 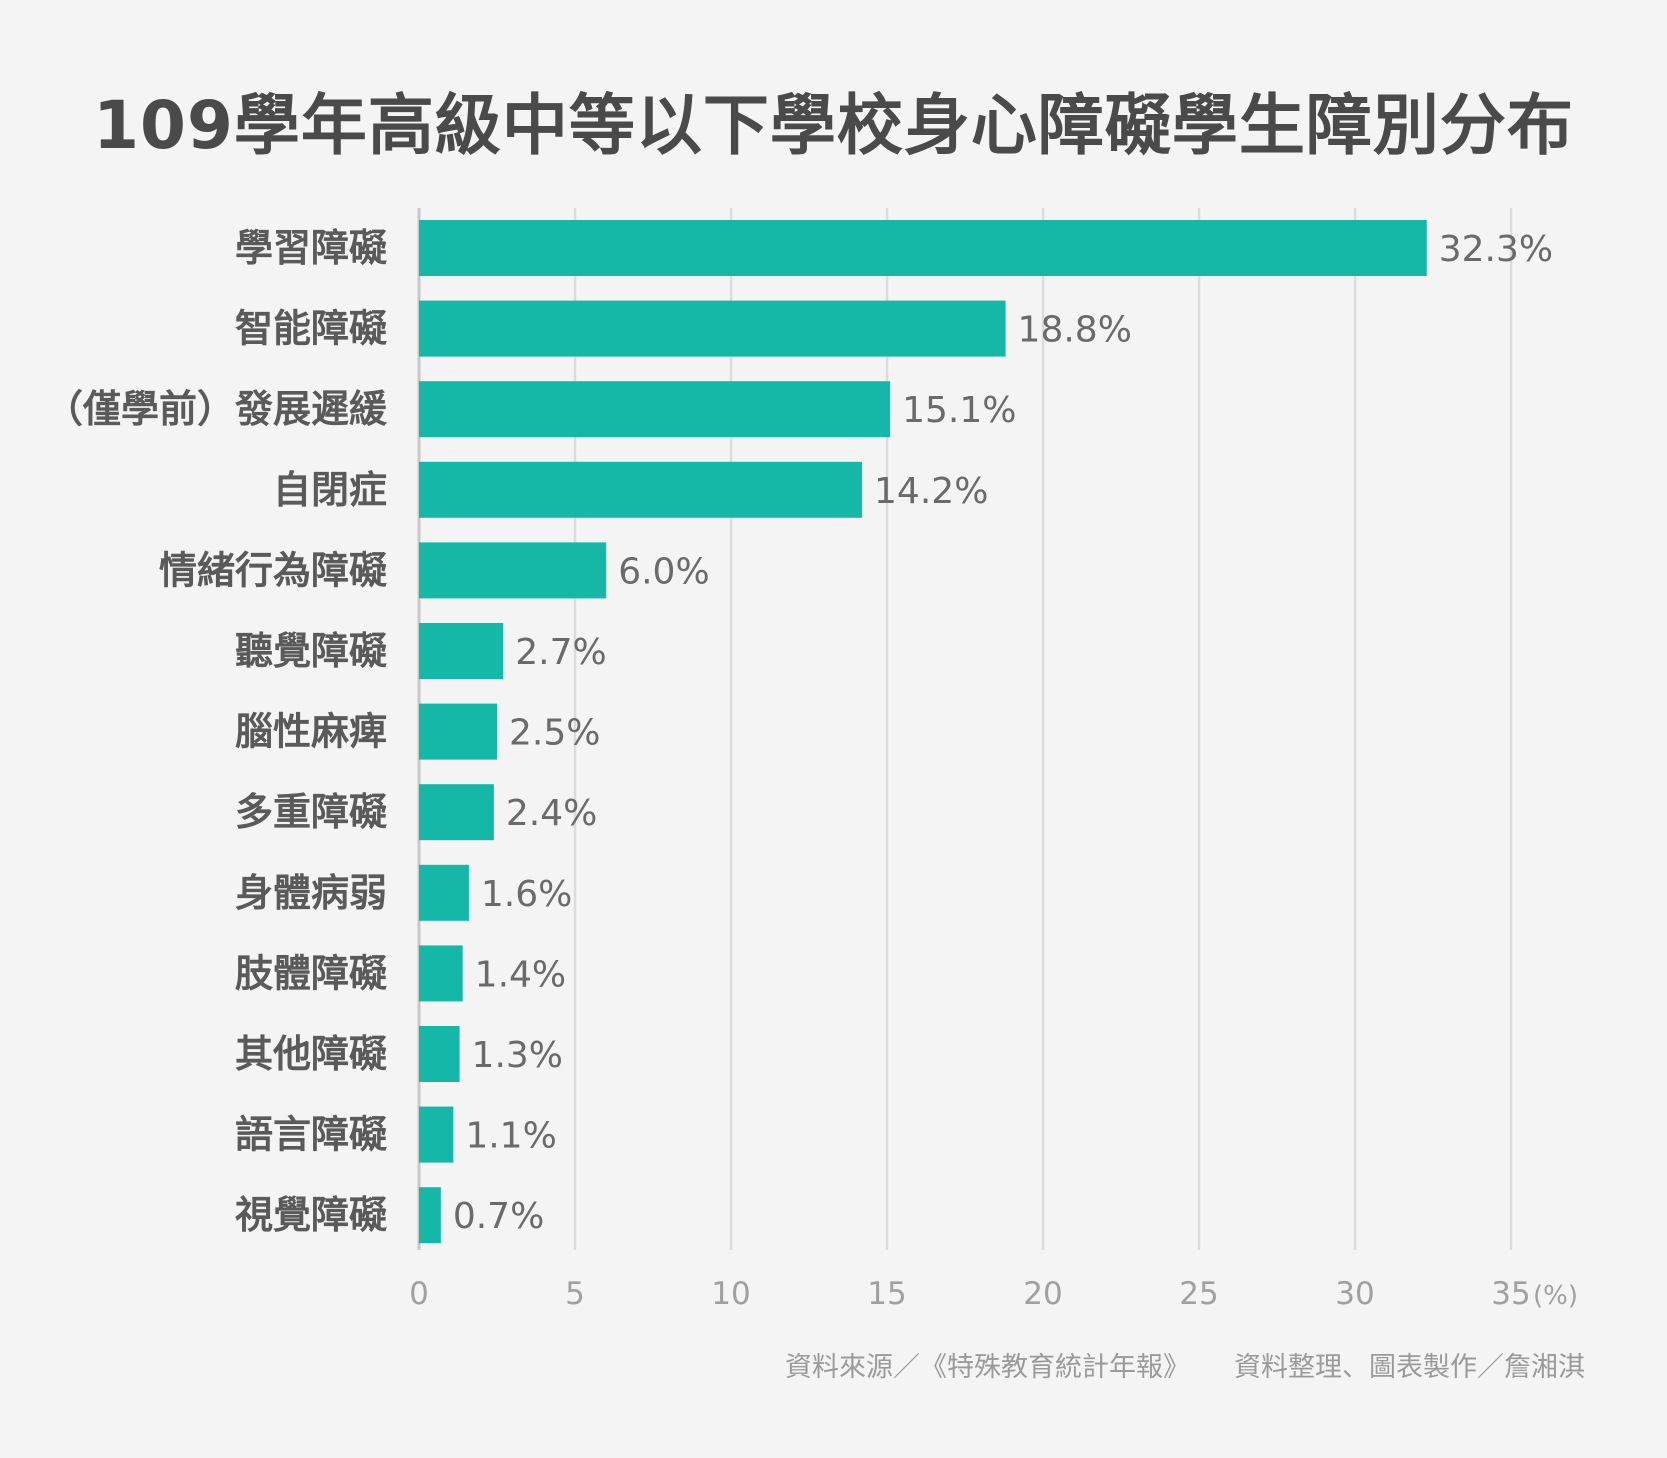 What do you see at coordinates (311, 248) in the screenshot?
I see `category-label: 學習障礙` at bounding box center [311, 248].